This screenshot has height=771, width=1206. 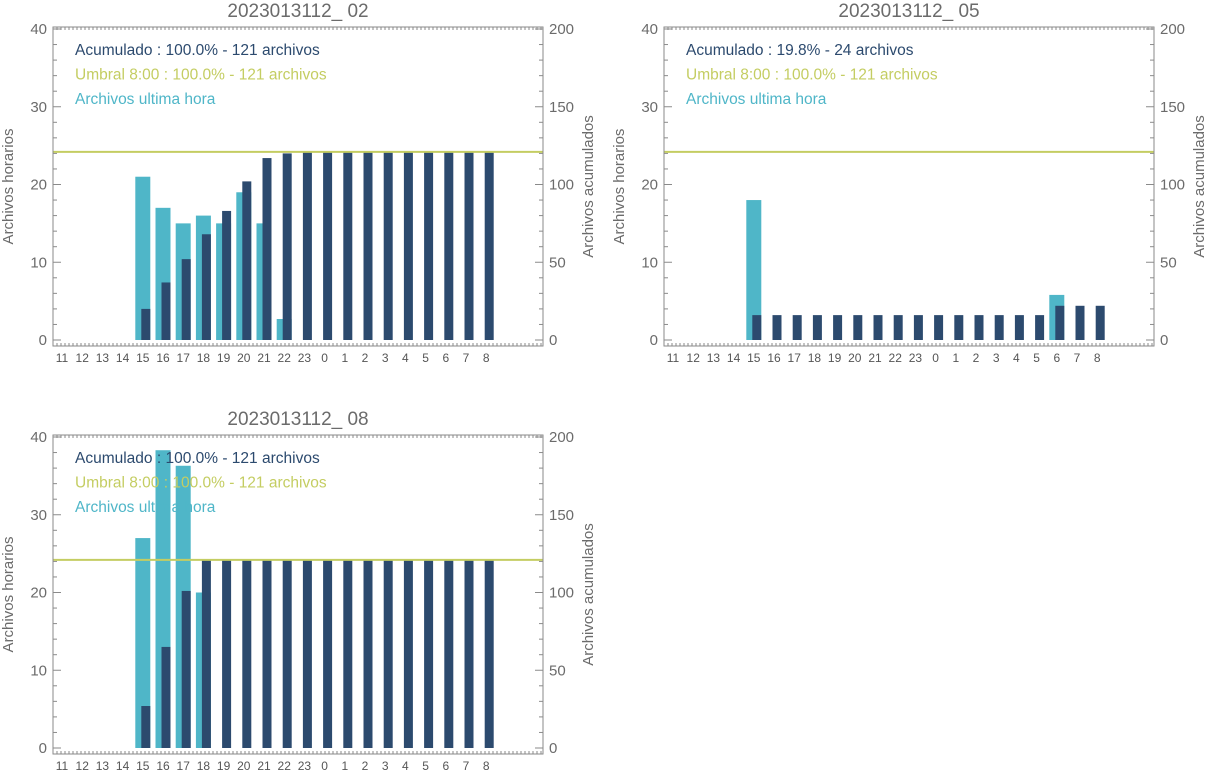 What do you see at coordinates (365, 358) in the screenshot?
I see `x-tick-label: 2` at bounding box center [365, 358].